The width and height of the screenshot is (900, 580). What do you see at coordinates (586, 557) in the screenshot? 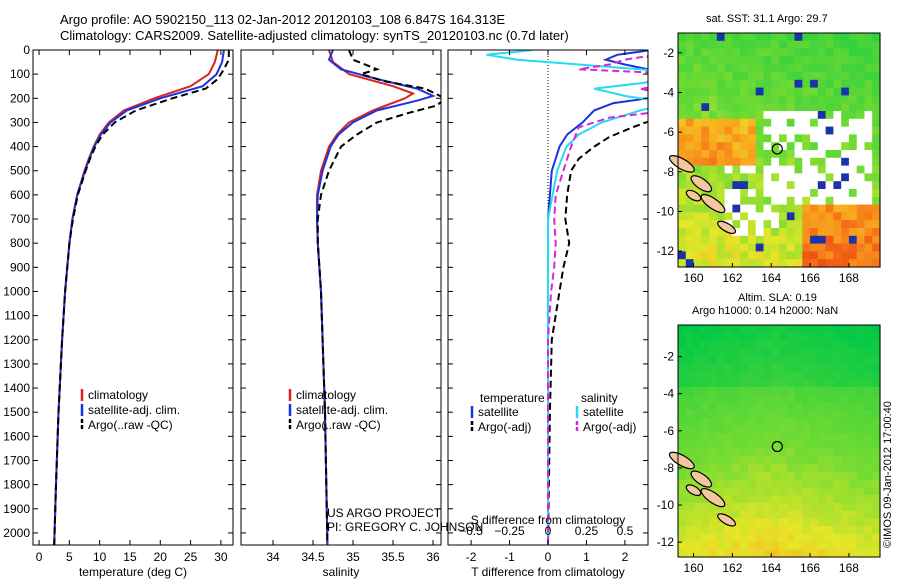
I see `x-tick-label: 1` at bounding box center [586, 557].